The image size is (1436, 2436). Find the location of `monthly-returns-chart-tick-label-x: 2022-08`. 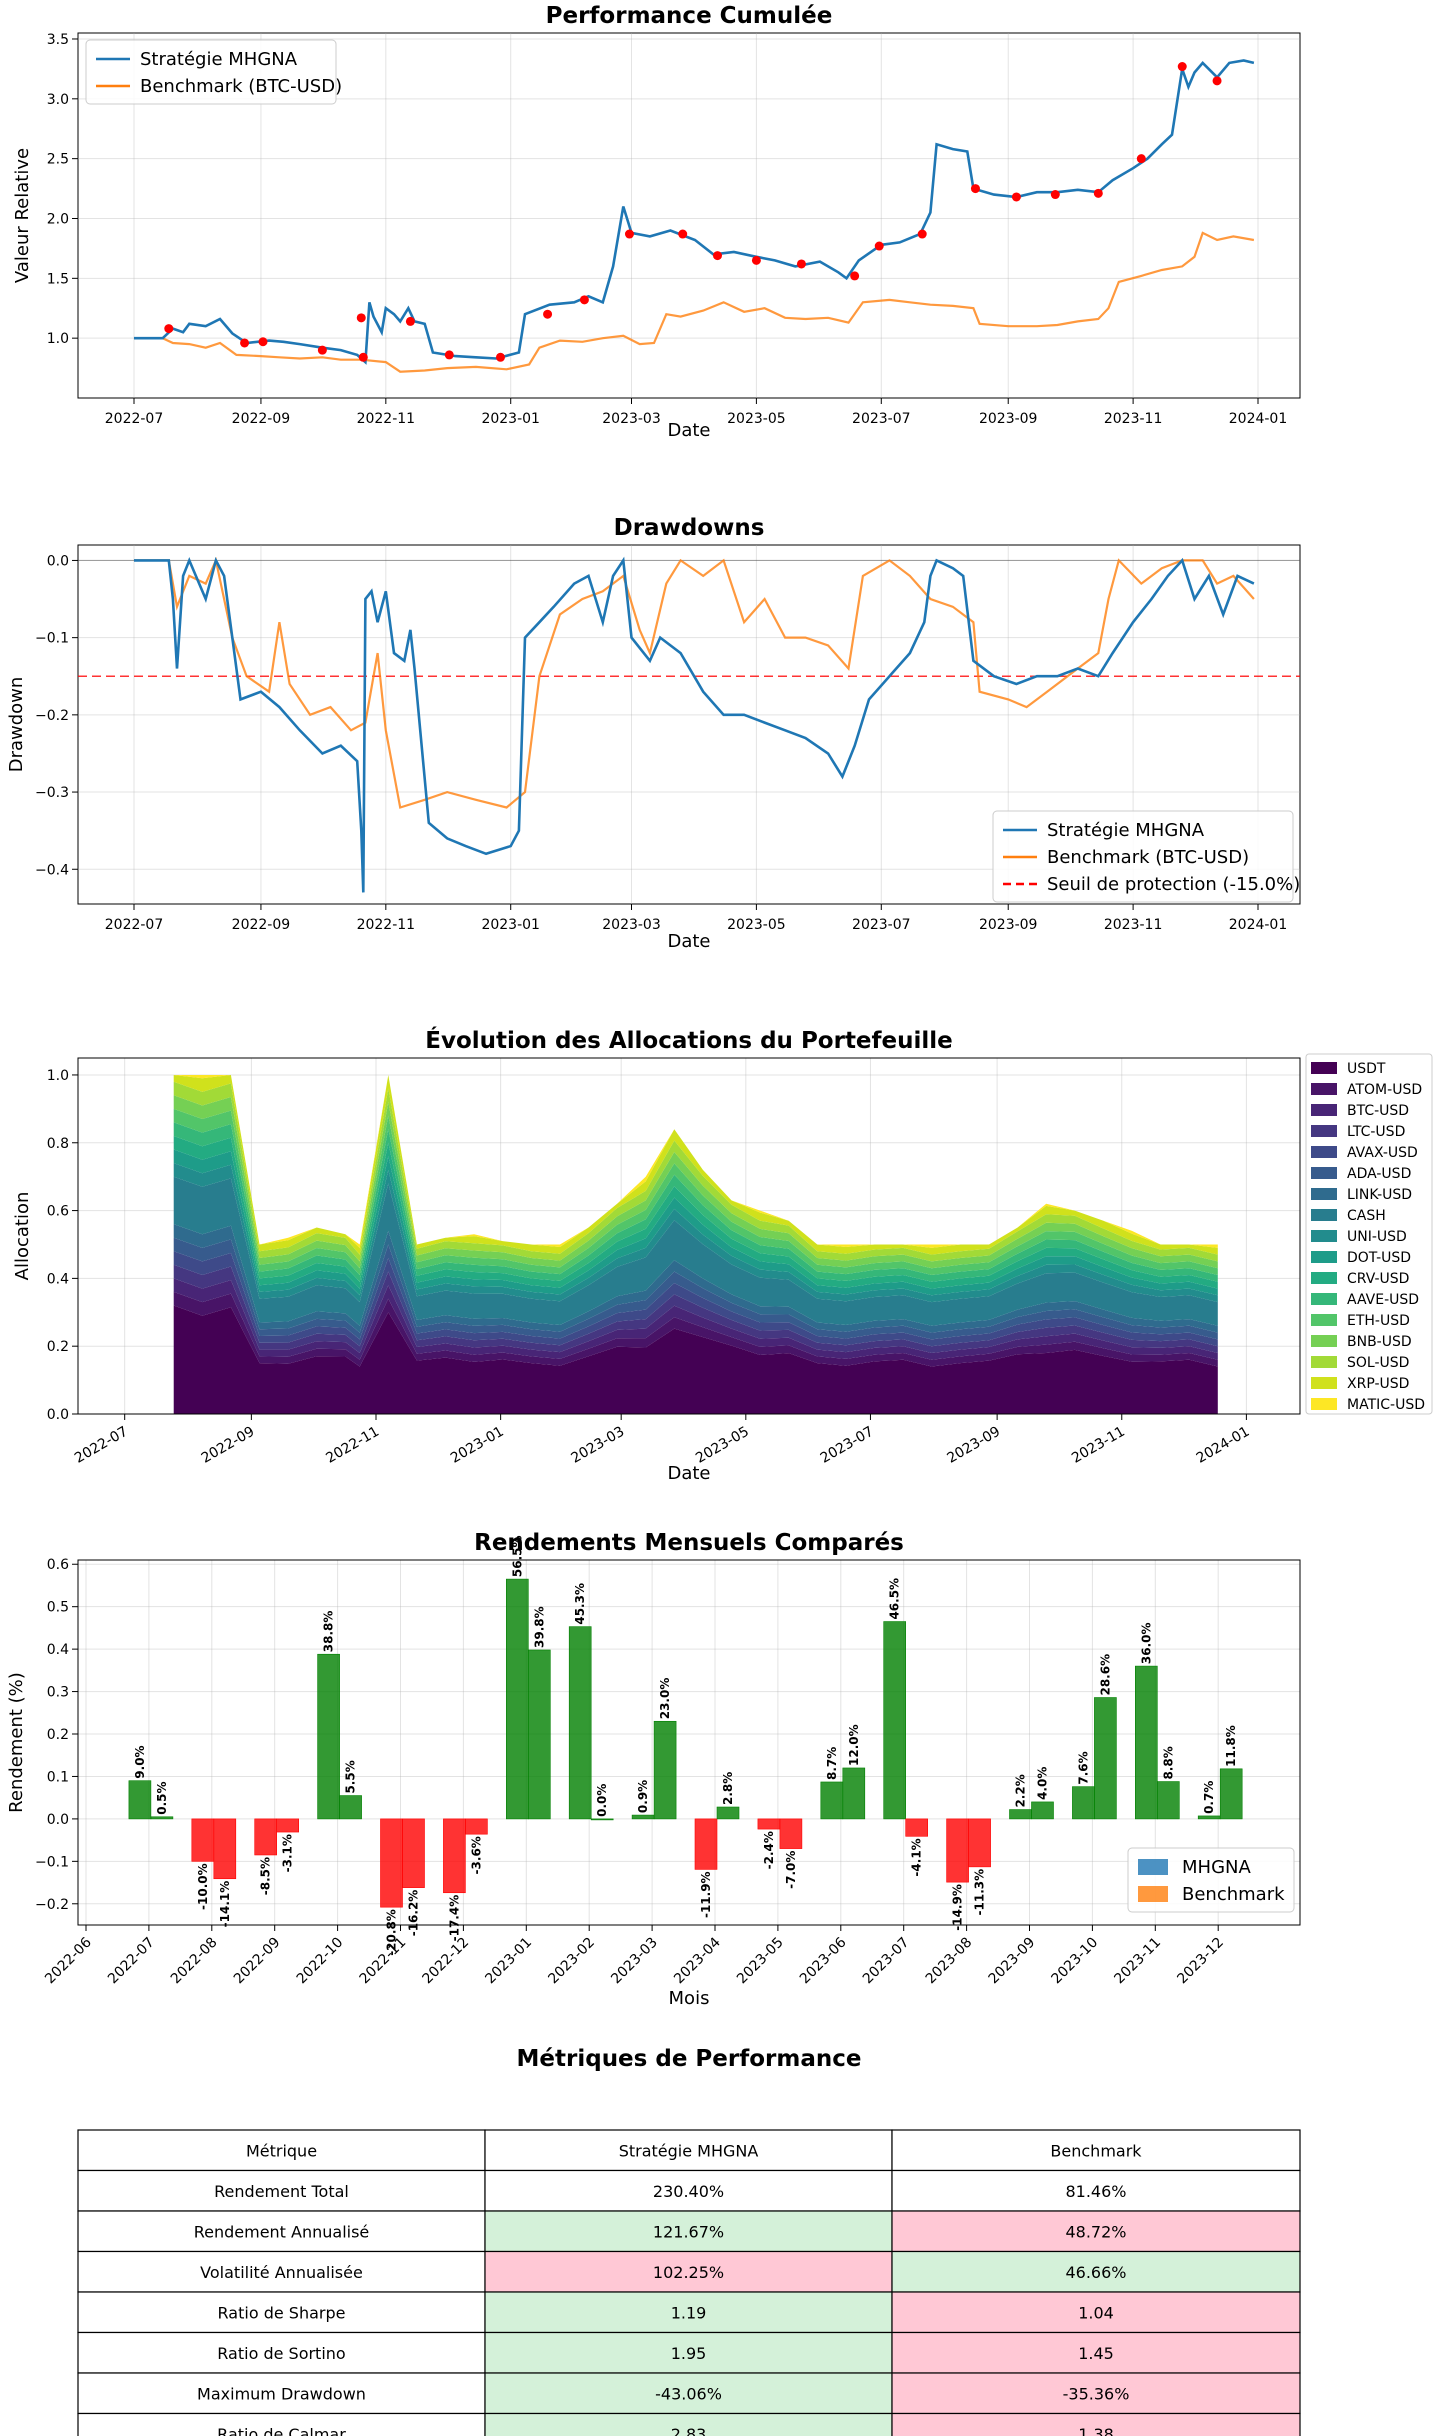

monthly-returns-chart-tick-label-x: 2022-08 is located at coordinates (194, 1961).